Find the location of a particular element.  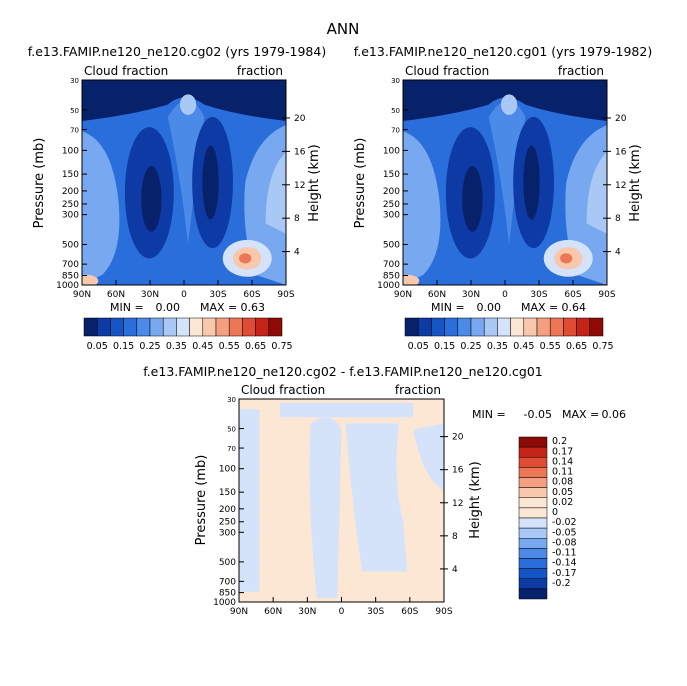

panel-3-latitude-axis: 90N 60N 30N 0 30S 60S 90S is located at coordinates (341, 607).